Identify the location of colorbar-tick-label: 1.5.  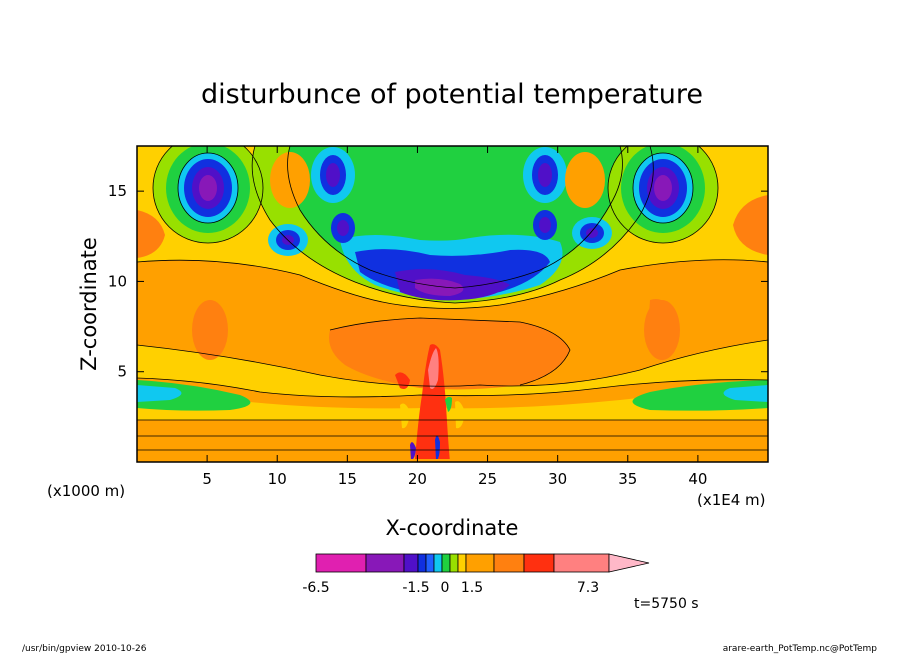
(472, 588).